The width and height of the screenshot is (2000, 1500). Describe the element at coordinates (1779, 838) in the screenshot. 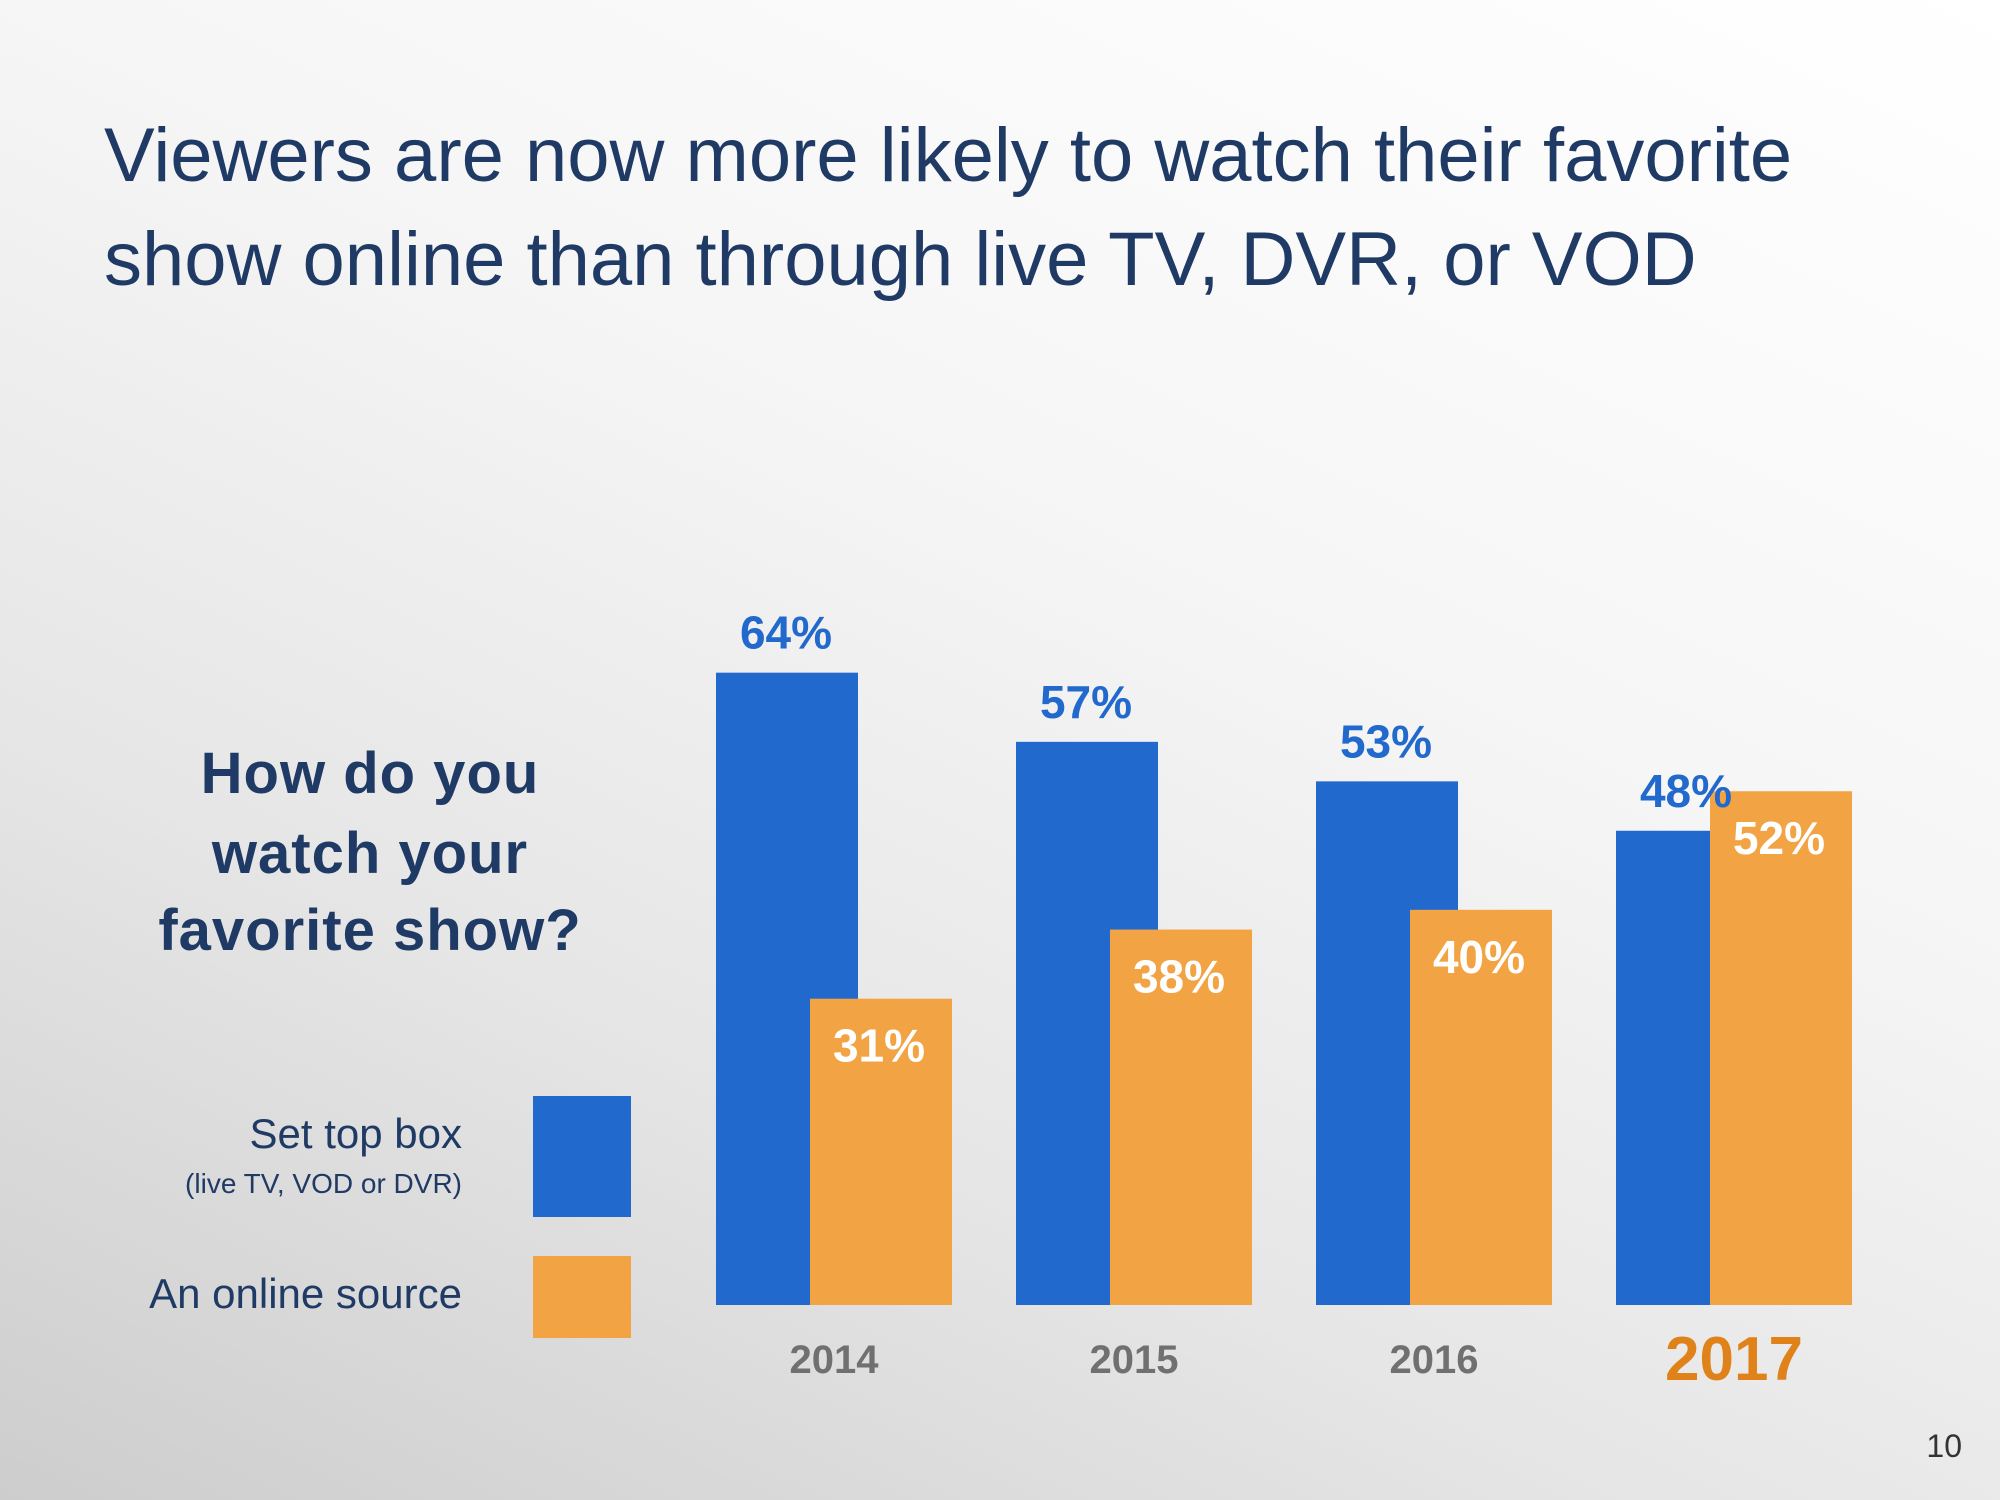

I see `data-label-online-2017: 52%` at that location.